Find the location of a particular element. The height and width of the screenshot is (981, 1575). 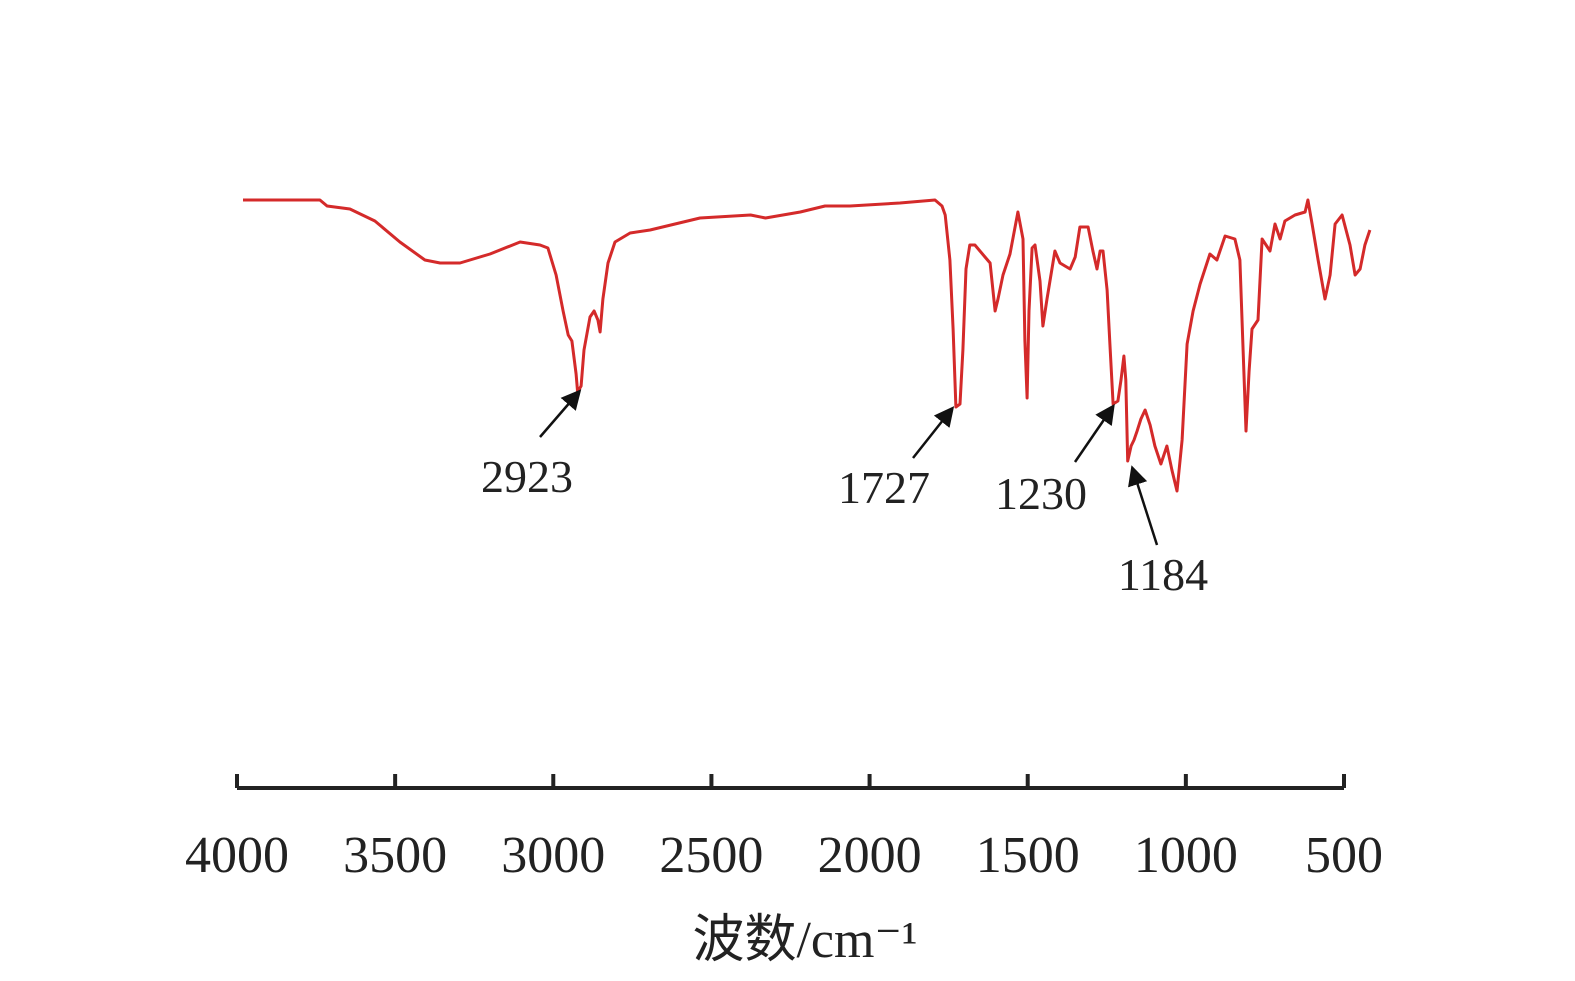

peak-label-1184: 1184 is located at coordinates (1163, 574).